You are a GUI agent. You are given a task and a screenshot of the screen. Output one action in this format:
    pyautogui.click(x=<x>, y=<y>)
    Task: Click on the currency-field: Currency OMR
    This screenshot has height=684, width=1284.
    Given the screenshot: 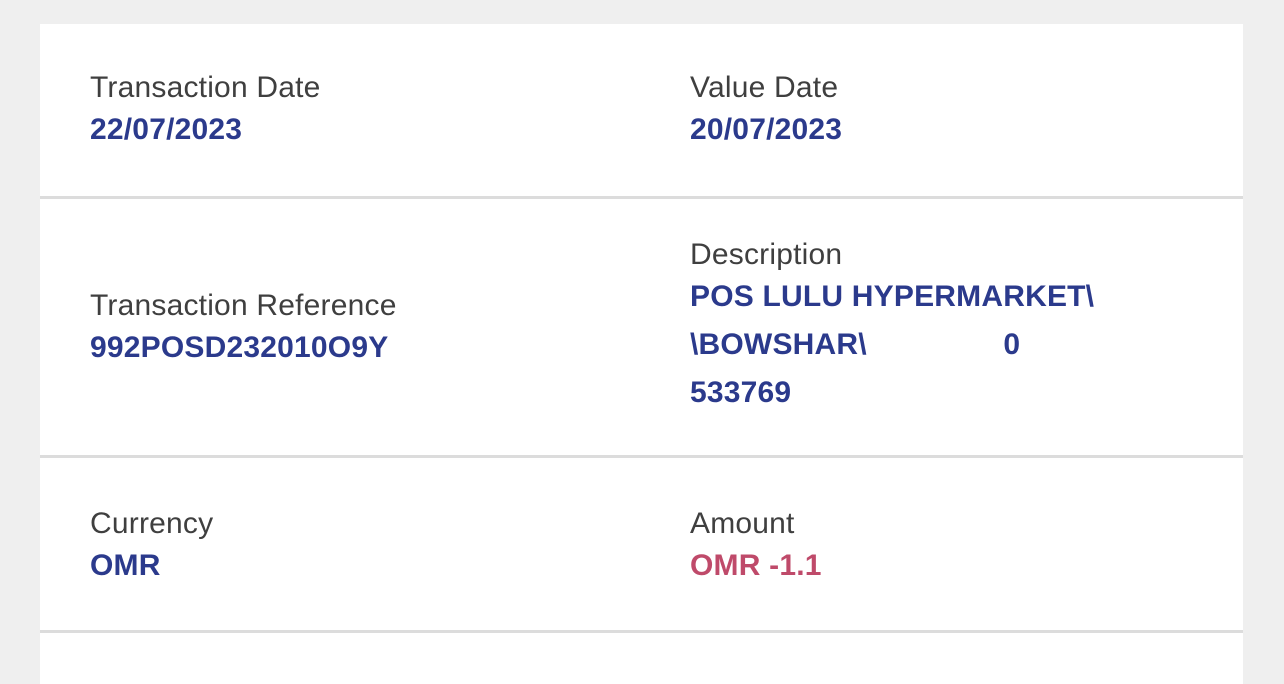 What is the action you would take?
    pyautogui.click(x=390, y=545)
    